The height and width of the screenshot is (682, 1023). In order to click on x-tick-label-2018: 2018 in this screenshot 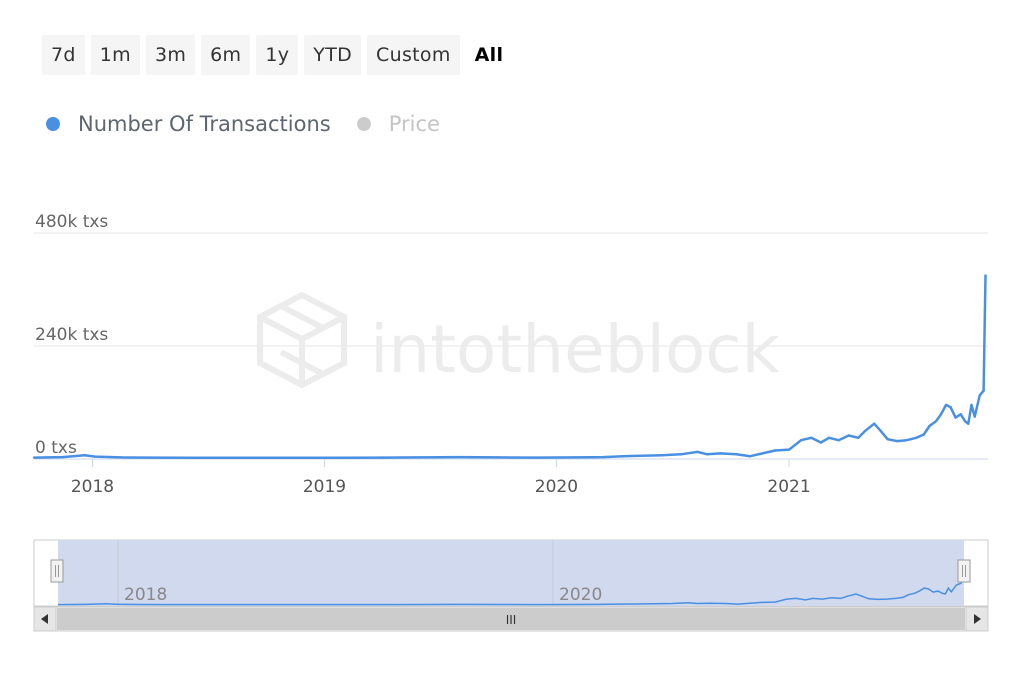, I will do `click(92, 487)`.